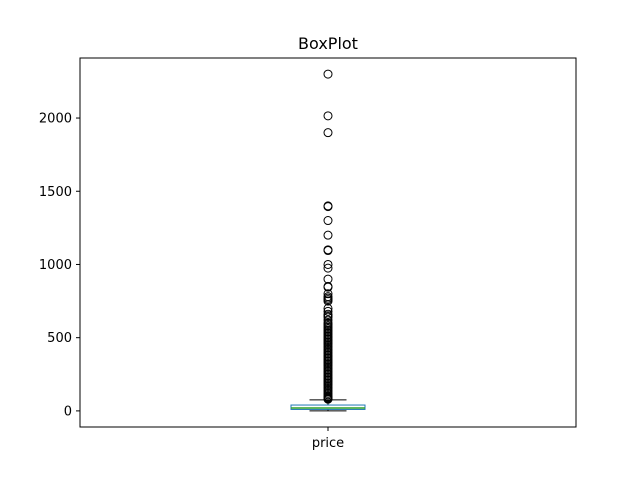 This screenshot has width=640, height=480. I want to click on y-tick-label: 1000, so click(55, 265).